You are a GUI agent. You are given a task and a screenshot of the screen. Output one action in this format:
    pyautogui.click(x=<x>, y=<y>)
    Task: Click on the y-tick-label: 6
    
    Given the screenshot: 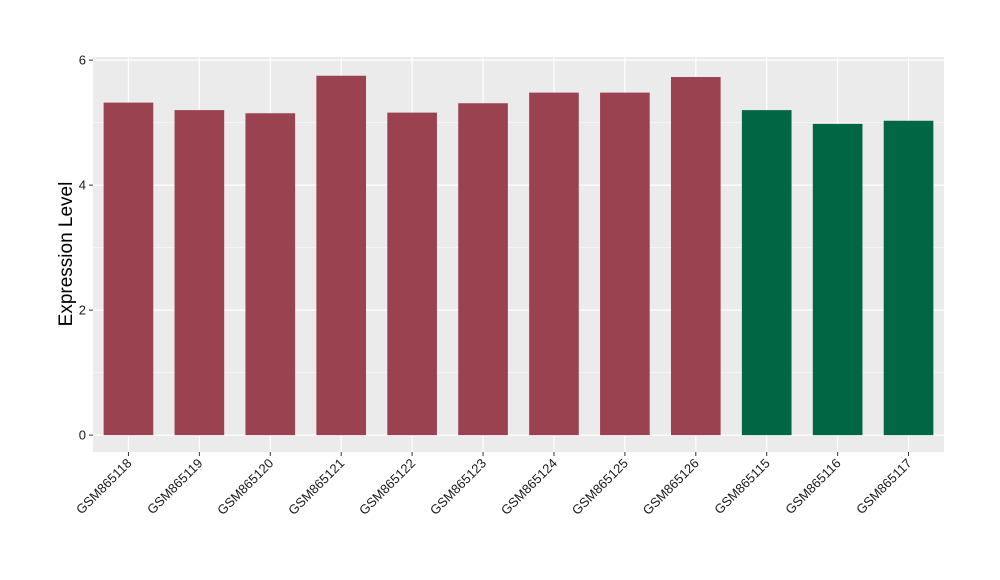 What is the action you would take?
    pyautogui.click(x=82, y=60)
    